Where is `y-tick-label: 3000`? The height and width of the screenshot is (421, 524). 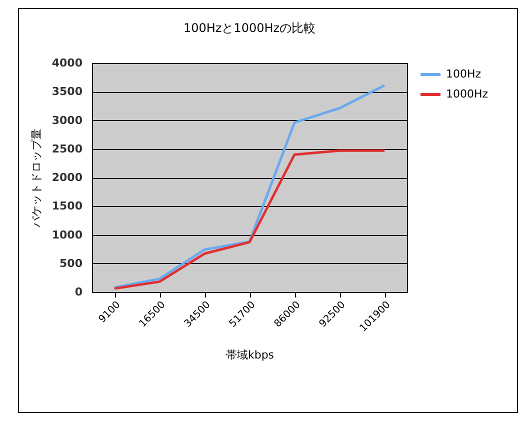
y-tick-label: 3000 is located at coordinates (67, 120).